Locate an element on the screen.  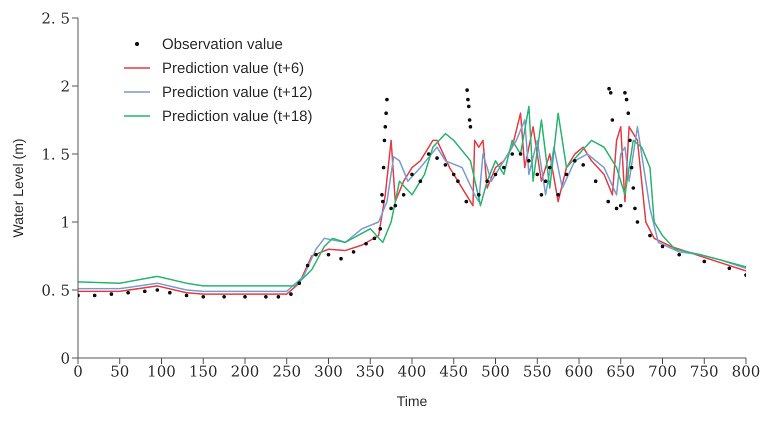
y-tick-label: 2. 5 is located at coordinates (55, 18).